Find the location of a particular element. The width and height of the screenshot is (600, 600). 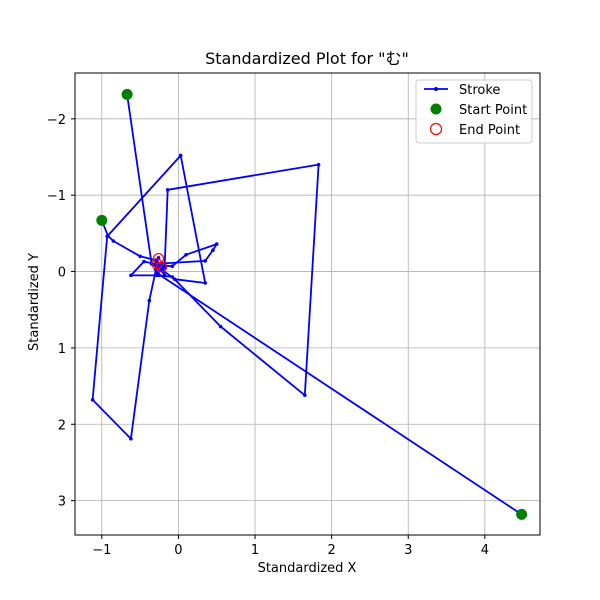

x-axis-label: Standardized X is located at coordinates (307, 568).